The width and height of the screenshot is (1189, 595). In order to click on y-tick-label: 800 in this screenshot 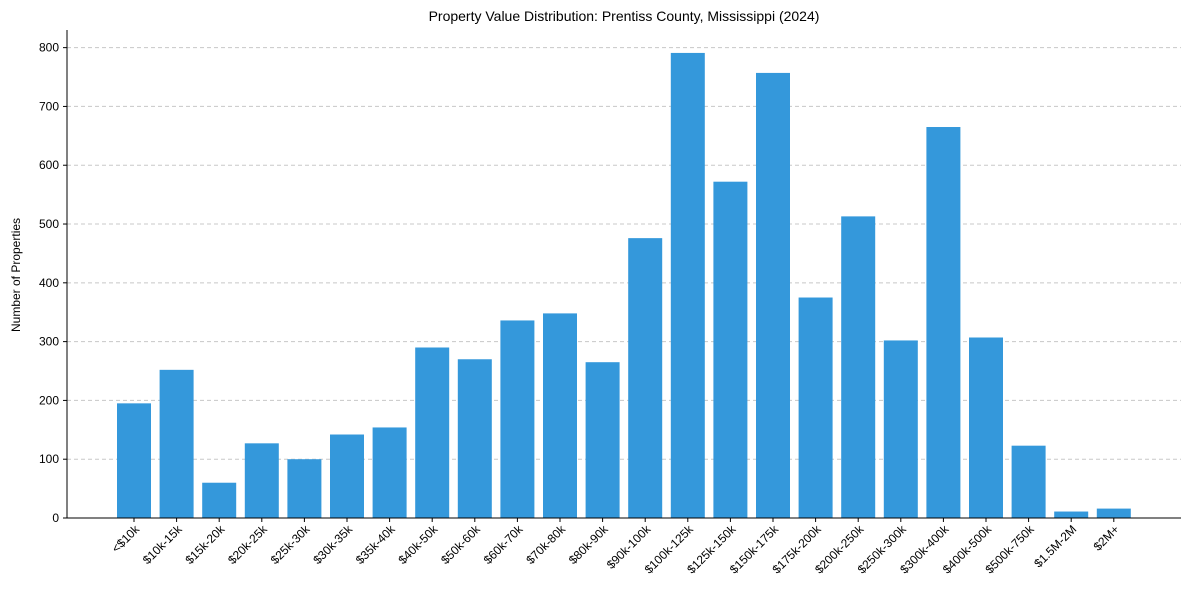, I will do `click(49, 48)`.